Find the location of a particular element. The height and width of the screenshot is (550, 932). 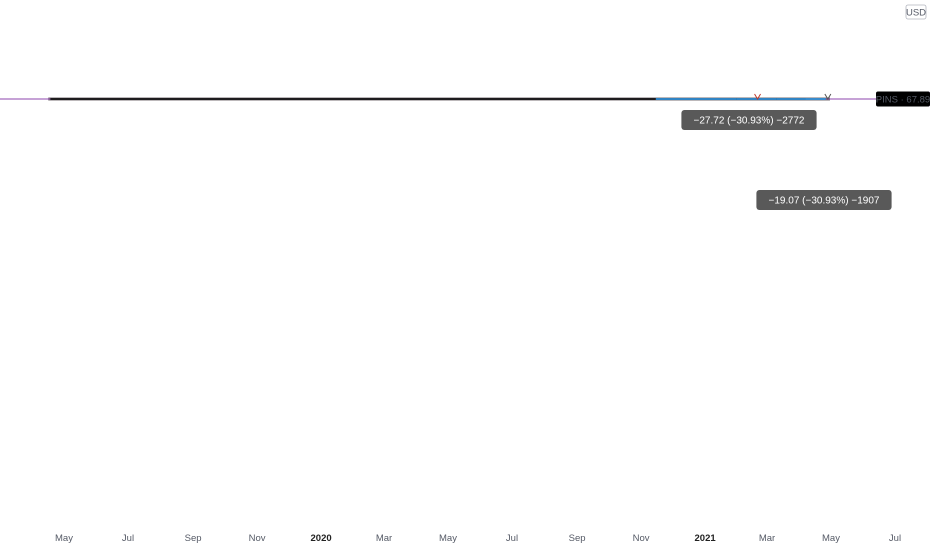

measure-target-label: −19.07 (−30.93%) −1907 is located at coordinates (824, 201).